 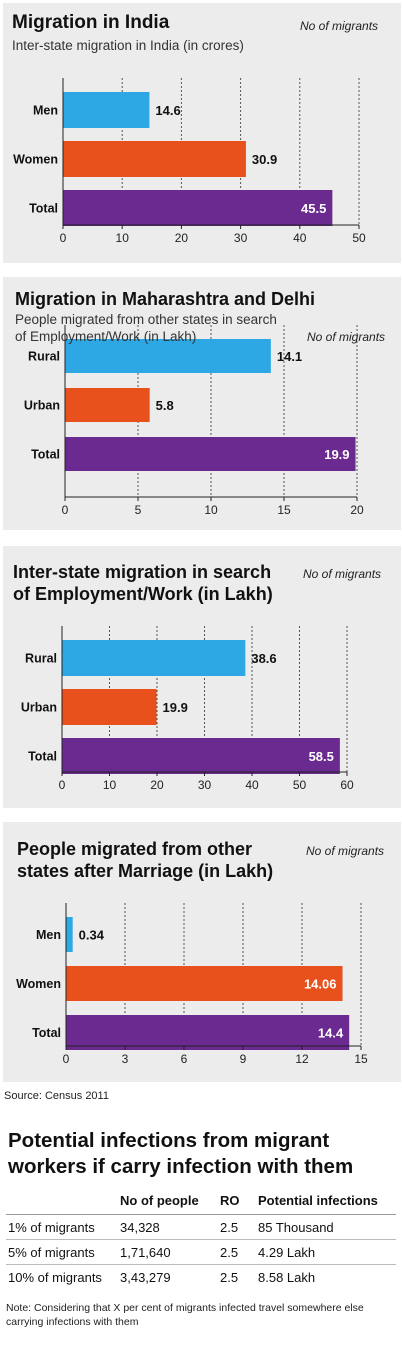 What do you see at coordinates (331, 1033) in the screenshot?
I see `data-label: 14.4` at bounding box center [331, 1033].